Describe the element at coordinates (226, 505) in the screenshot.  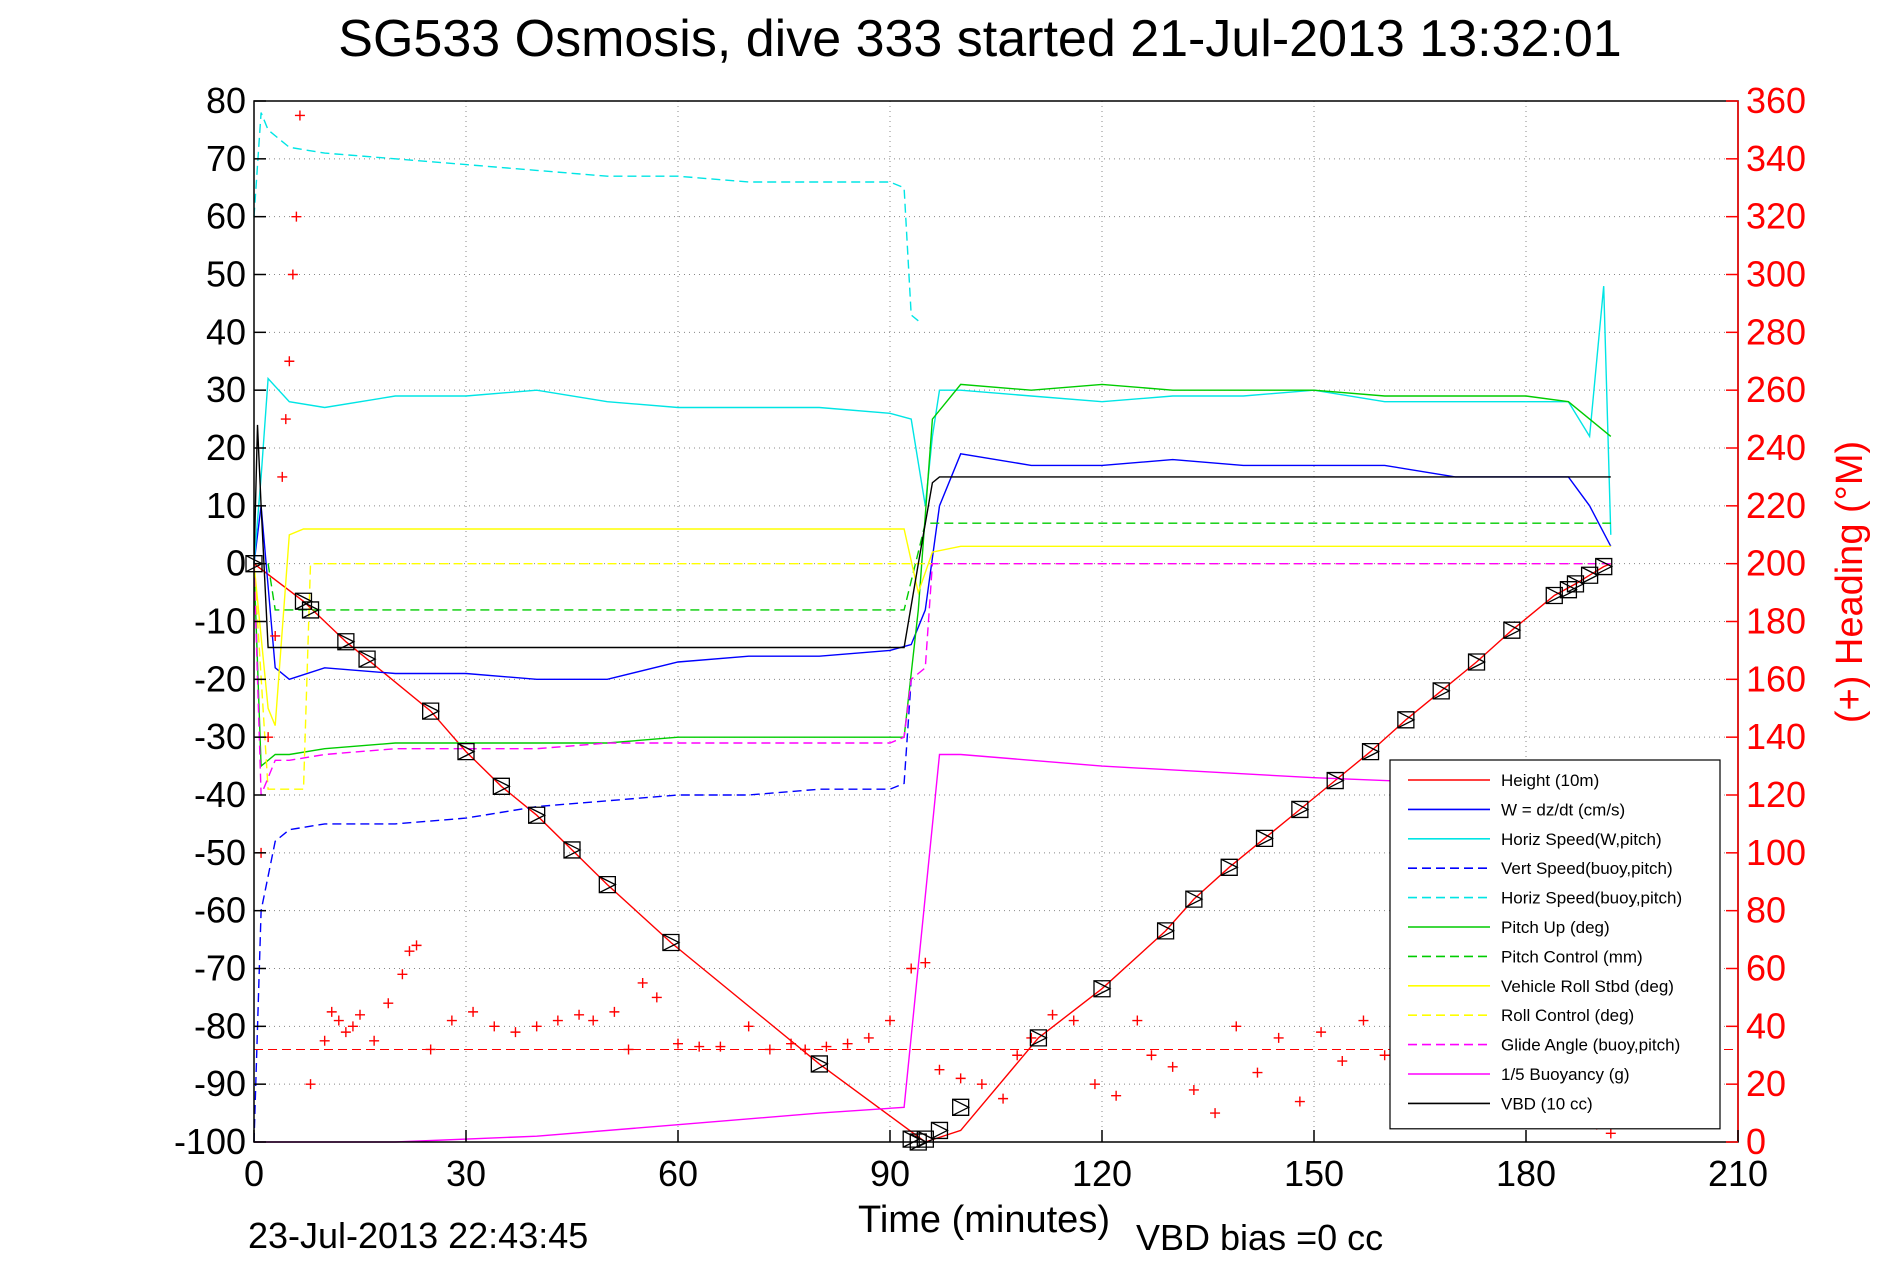
I see `y-tick-label: 10` at that location.